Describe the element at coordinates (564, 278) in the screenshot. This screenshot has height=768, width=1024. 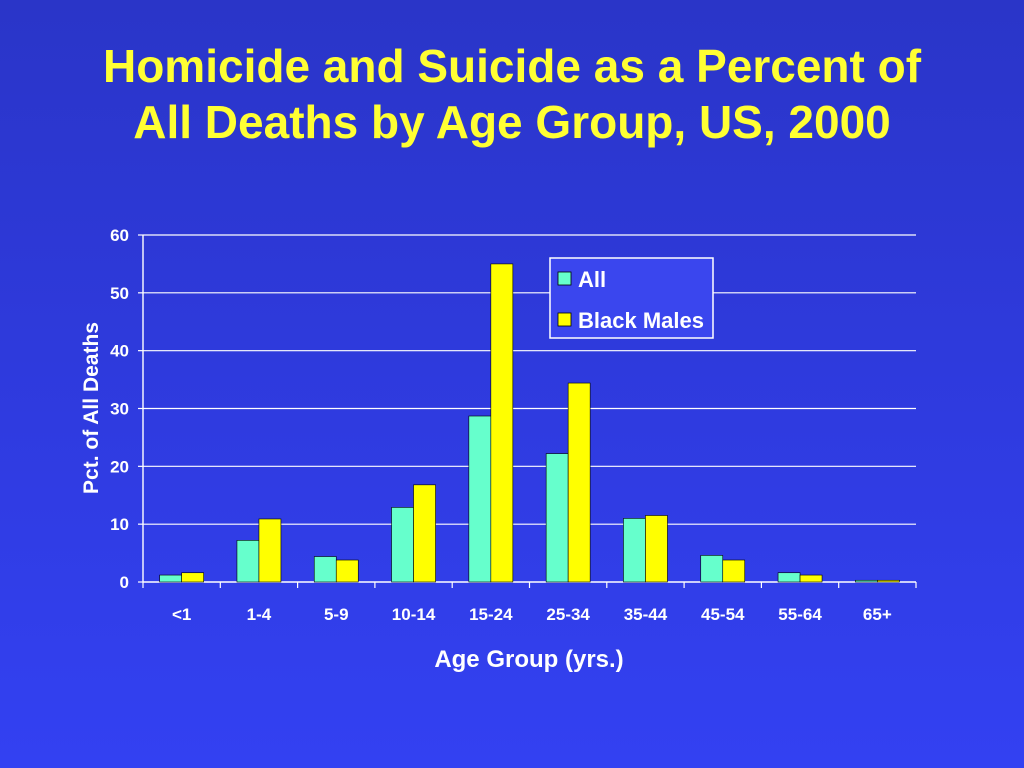
I see `legend-swatch-all` at that location.